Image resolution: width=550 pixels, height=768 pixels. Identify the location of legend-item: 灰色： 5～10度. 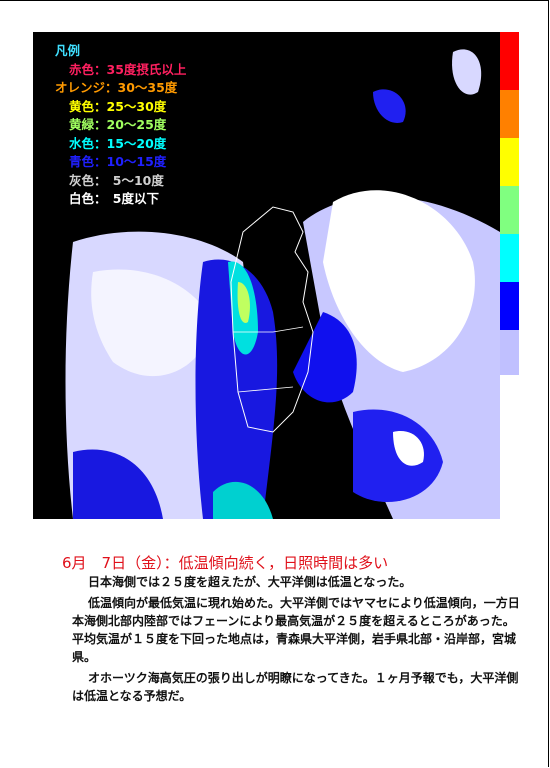
(116, 180).